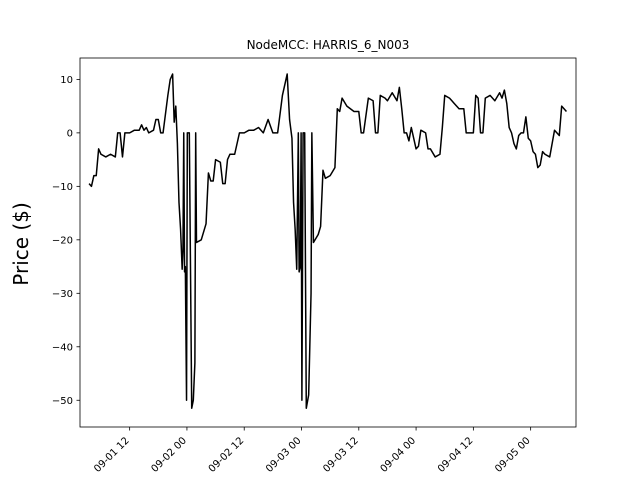 The width and height of the screenshot is (640, 480). I want to click on y-tick-label: −30, so click(62, 294).